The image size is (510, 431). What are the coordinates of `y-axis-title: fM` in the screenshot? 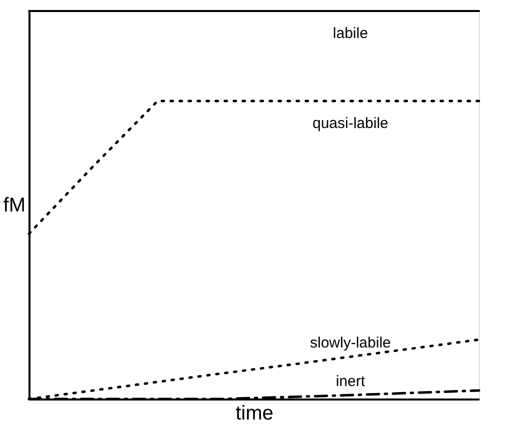 It's located at (14, 205).